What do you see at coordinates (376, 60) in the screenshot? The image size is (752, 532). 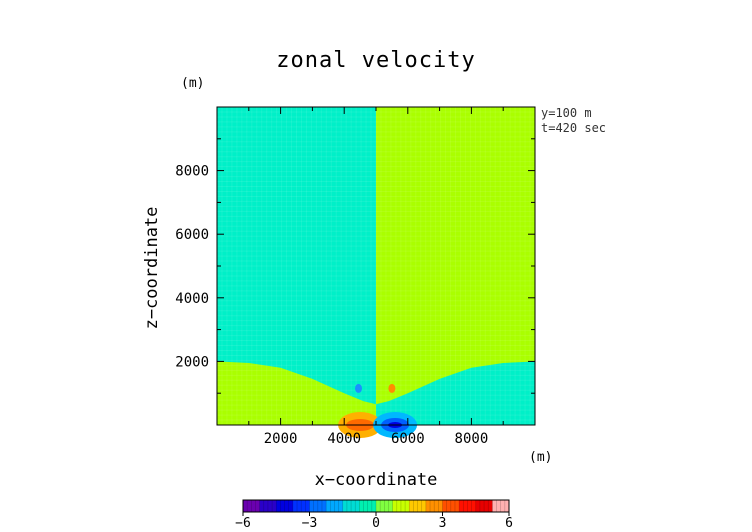 I see `chart-title: zonal velocity` at bounding box center [376, 60].